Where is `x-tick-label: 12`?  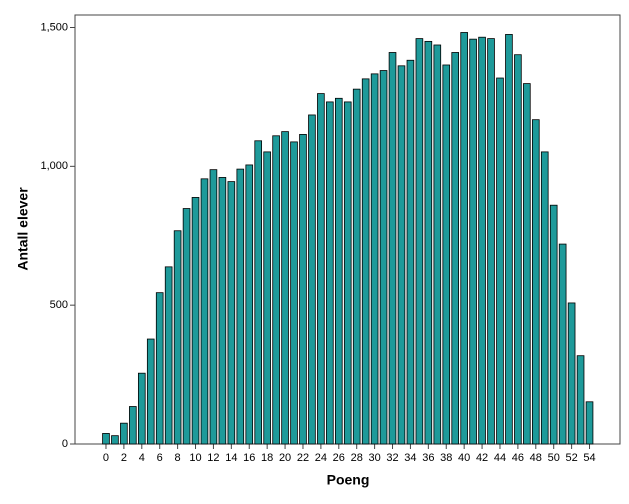
x-tick-label: 12 is located at coordinates (213, 458).